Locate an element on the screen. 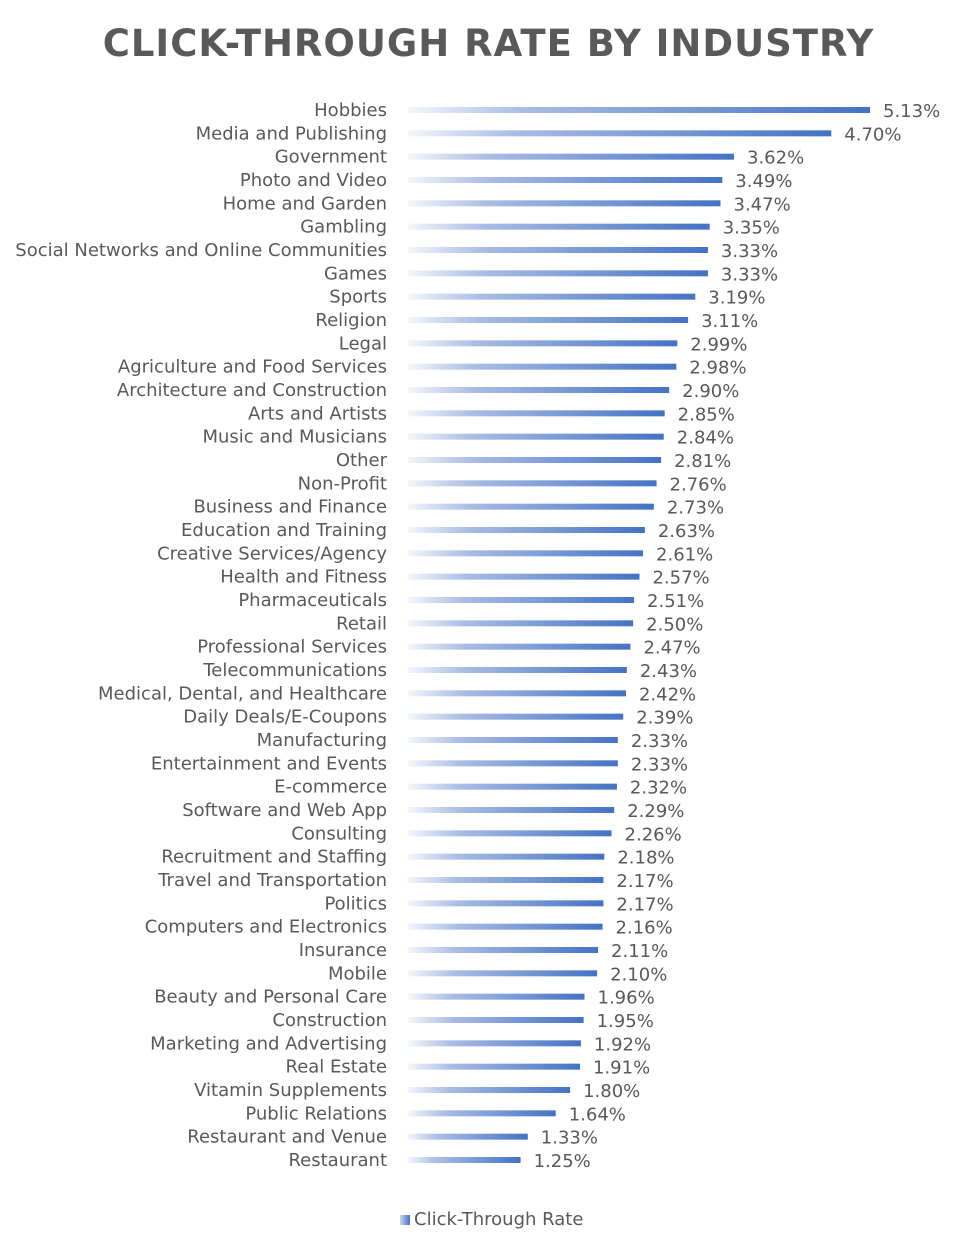 The width and height of the screenshot is (977, 1256). legend-label: Click-Through Rate is located at coordinates (499, 1219).